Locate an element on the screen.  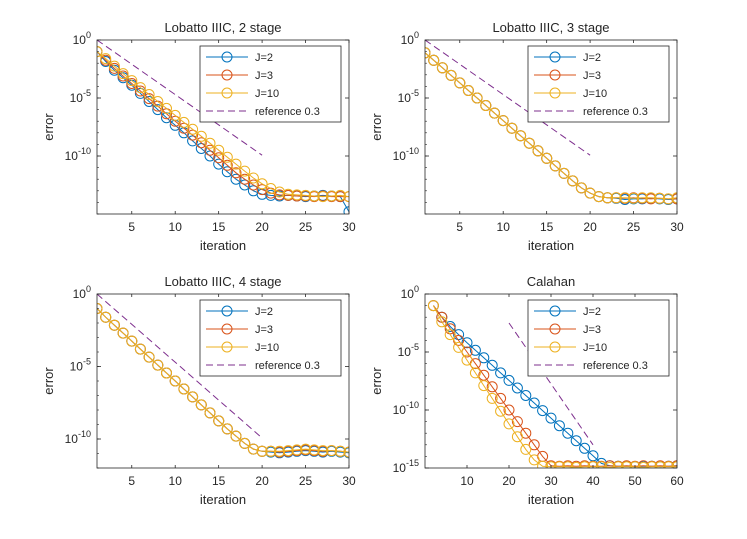
y-tick-label: 10-10 is located at coordinates (78, 154).